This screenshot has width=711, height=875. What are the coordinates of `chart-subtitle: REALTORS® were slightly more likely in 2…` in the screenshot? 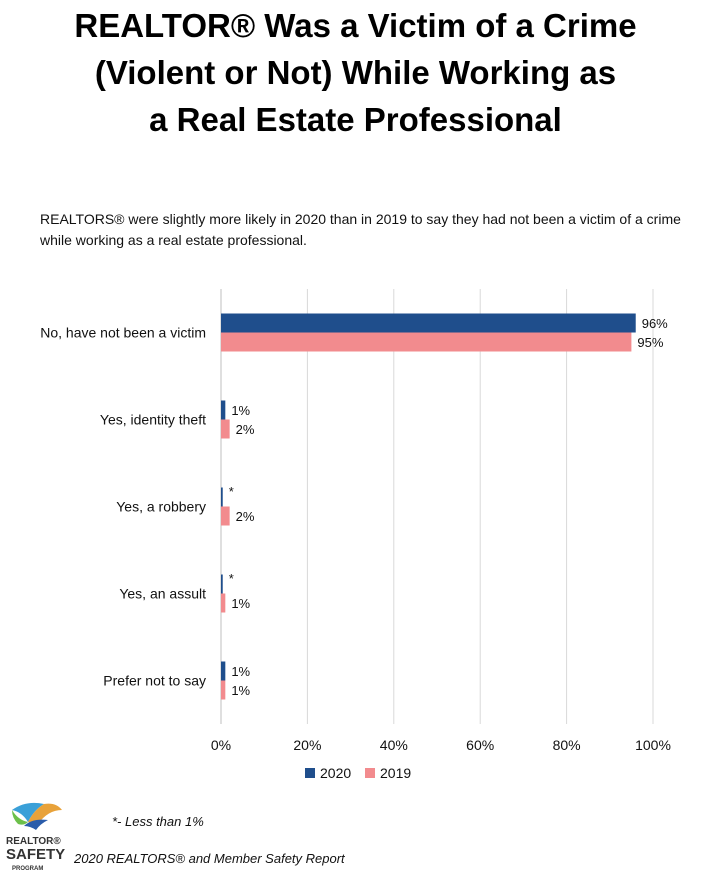 It's located at (360, 229).